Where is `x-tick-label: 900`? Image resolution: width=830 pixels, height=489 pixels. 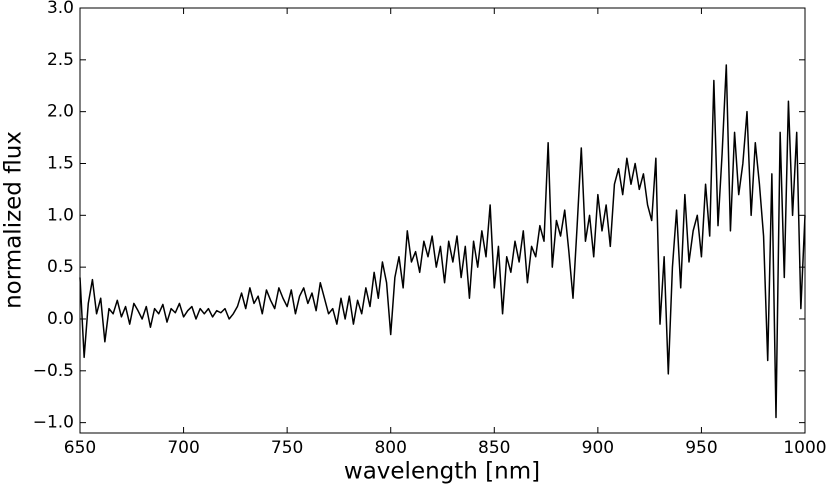 x-tick-label: 900 is located at coordinates (598, 448).